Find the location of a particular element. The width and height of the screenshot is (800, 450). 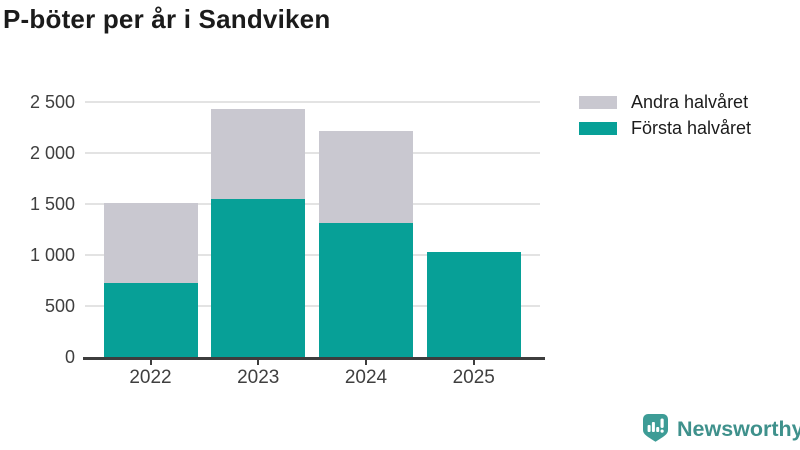

newsworthy-logo: Newsworthy is located at coordinates (721, 428).